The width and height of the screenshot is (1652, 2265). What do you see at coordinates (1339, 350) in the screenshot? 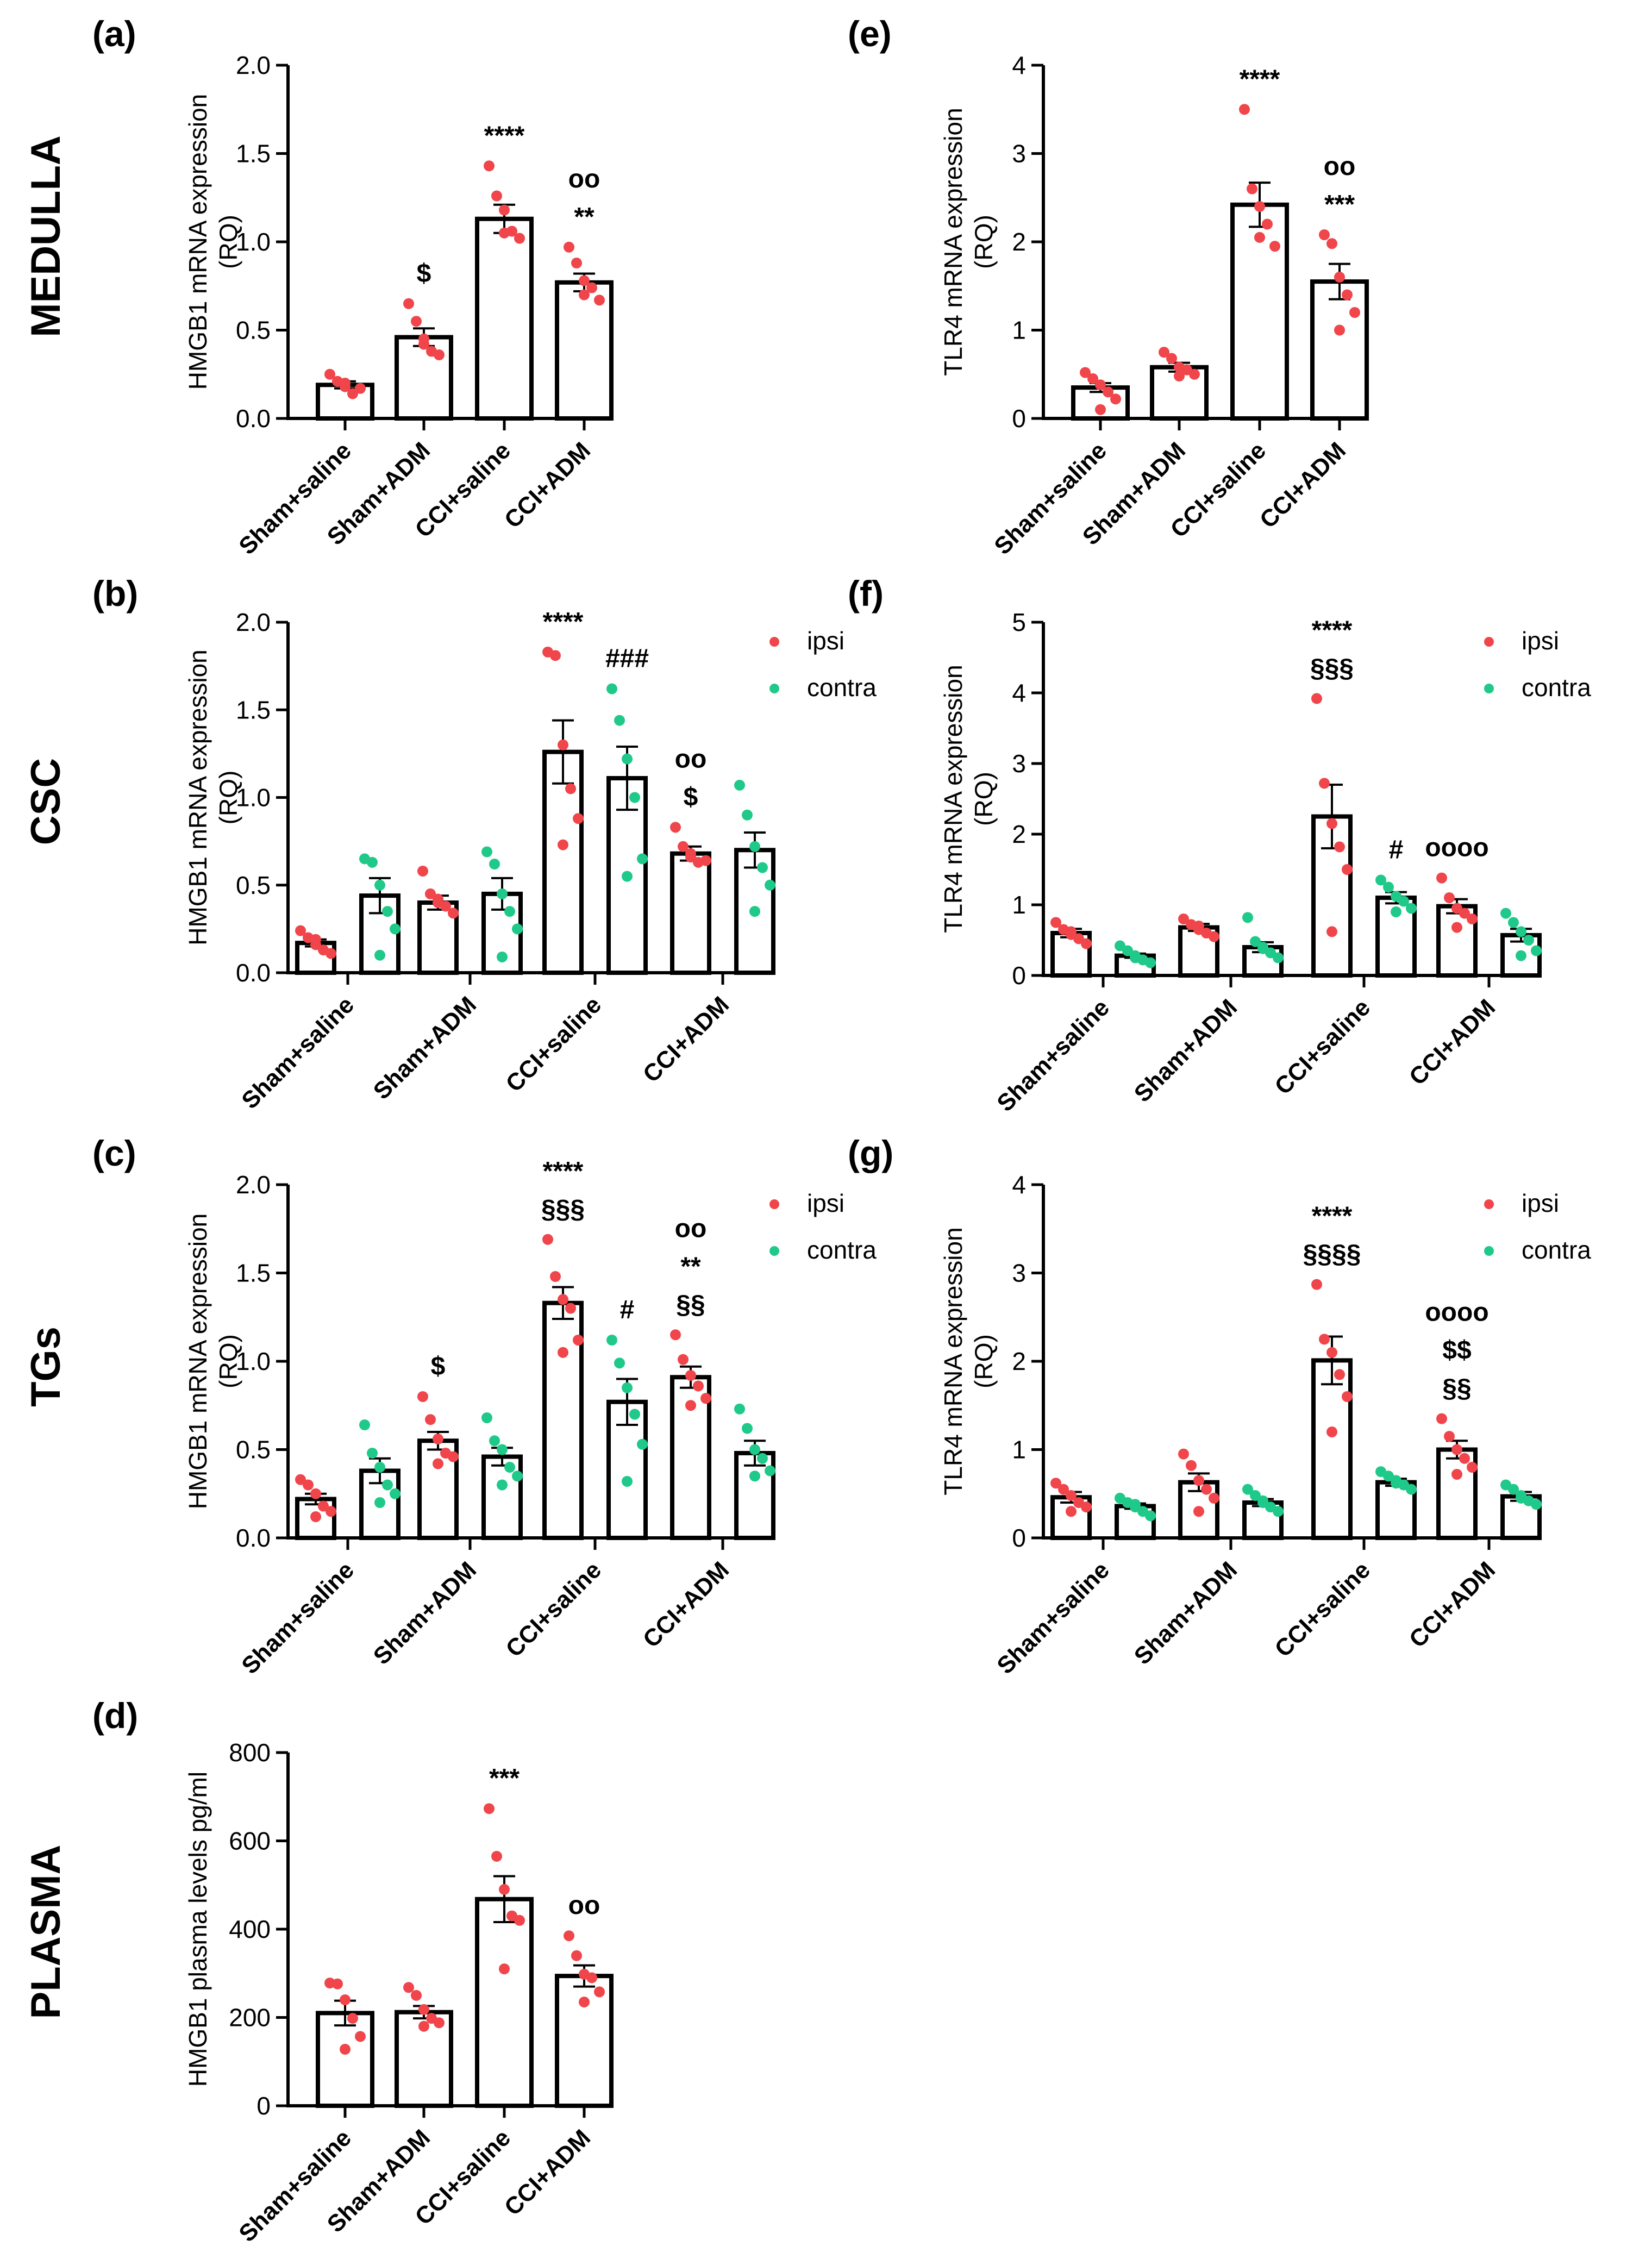
I see `bar-value` at bounding box center [1339, 350].